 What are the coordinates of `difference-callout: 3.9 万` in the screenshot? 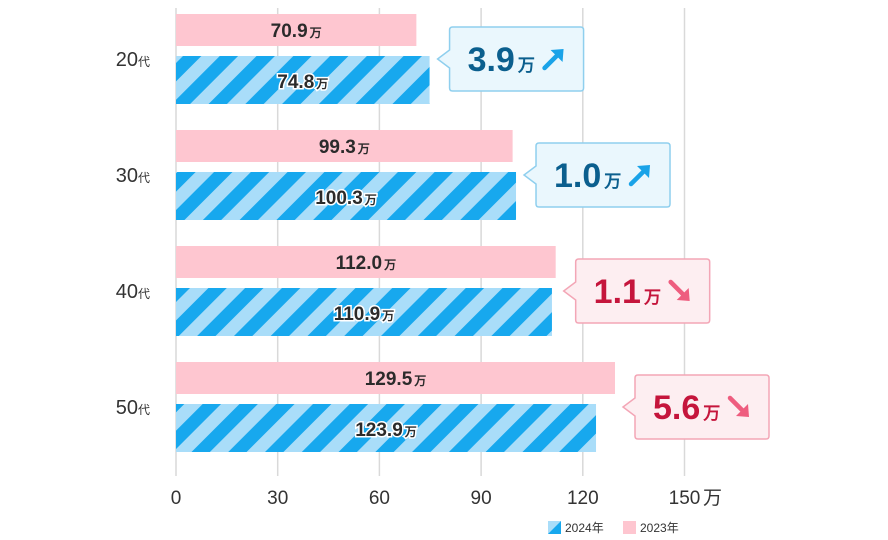 It's located at (510, 59).